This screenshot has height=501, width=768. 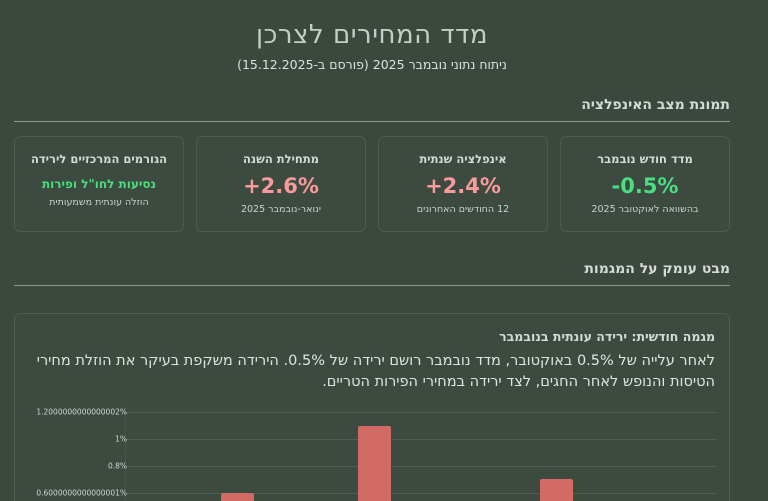 What do you see at coordinates (463, 209) in the screenshot?
I see `kpi-sub: 12 החודשים האחרונים` at bounding box center [463, 209].